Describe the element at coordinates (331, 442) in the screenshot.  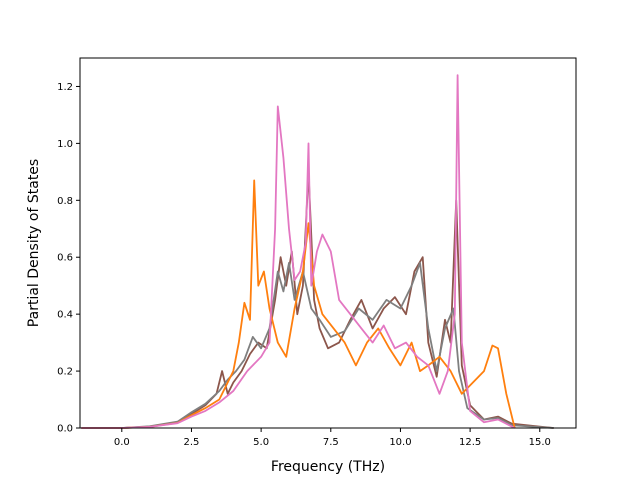
I see `x-tick-label: 7.5` at that location.